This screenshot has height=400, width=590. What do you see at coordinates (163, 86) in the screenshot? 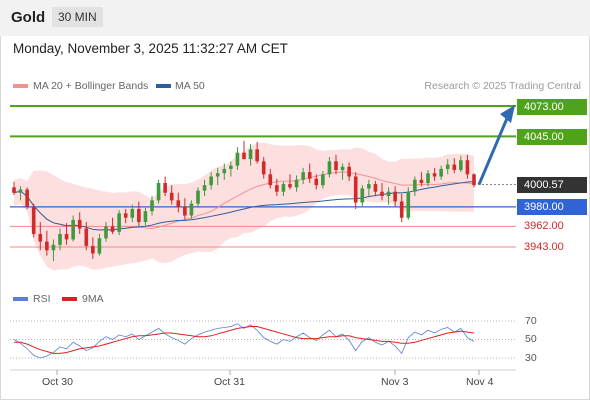
I see `ma50-swatch` at bounding box center [163, 86].